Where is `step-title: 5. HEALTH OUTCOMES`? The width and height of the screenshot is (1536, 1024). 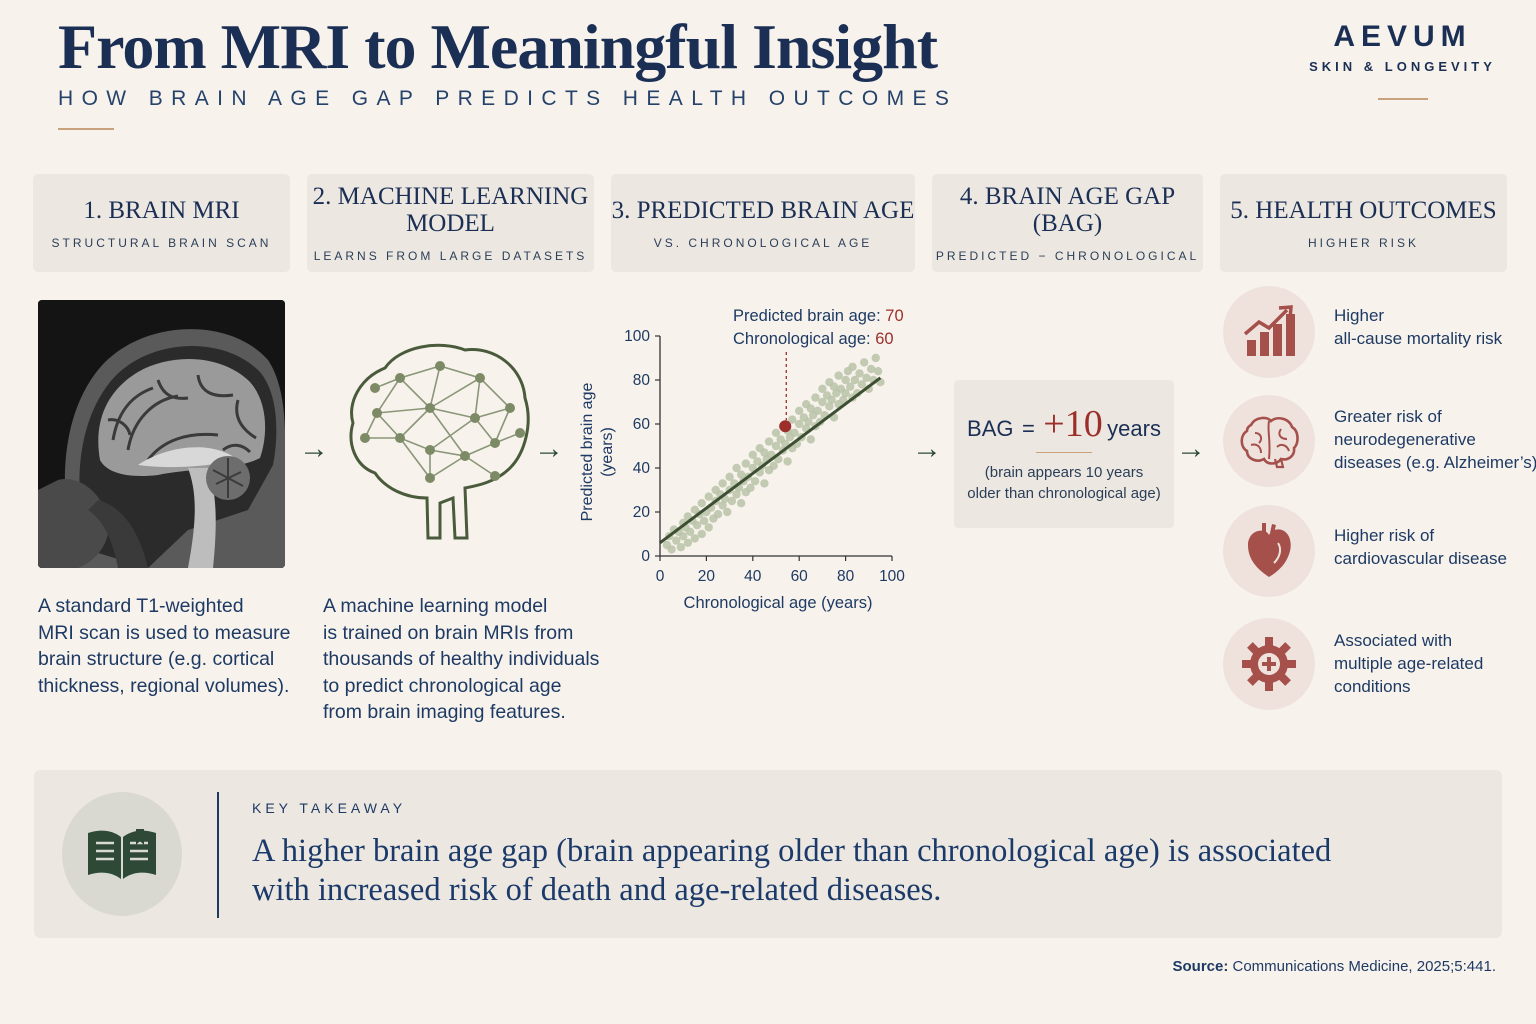
step-title: 5. HEALTH OUTCOMES is located at coordinates (1363, 210).